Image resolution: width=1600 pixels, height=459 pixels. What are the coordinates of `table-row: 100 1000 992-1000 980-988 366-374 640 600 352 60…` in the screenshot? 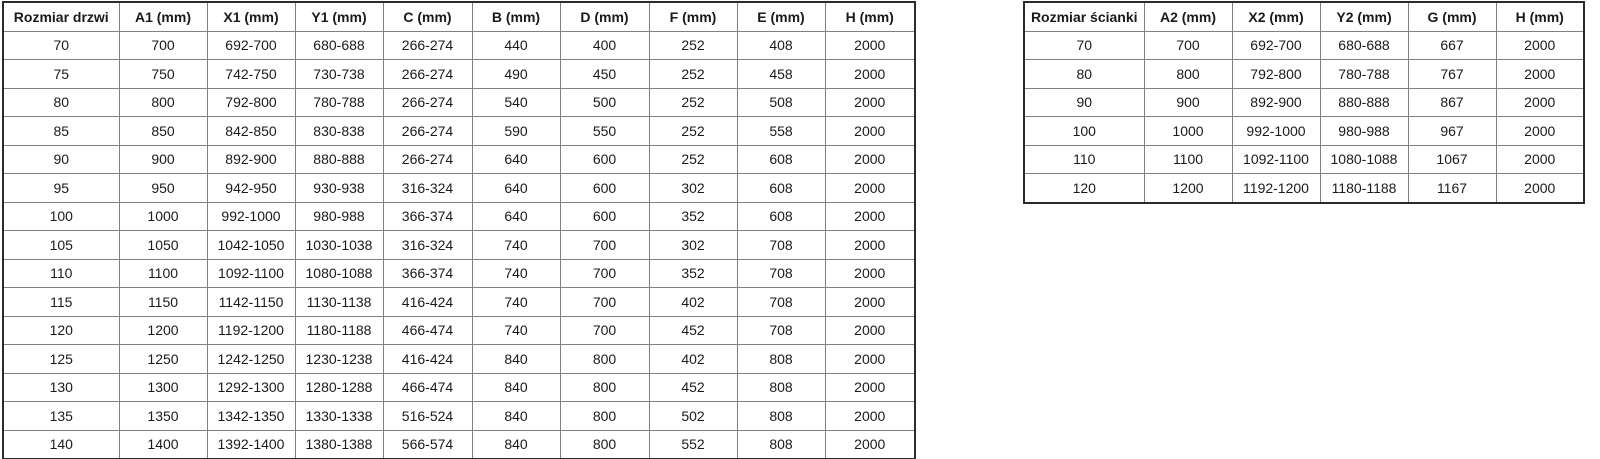 It's located at (459, 216).